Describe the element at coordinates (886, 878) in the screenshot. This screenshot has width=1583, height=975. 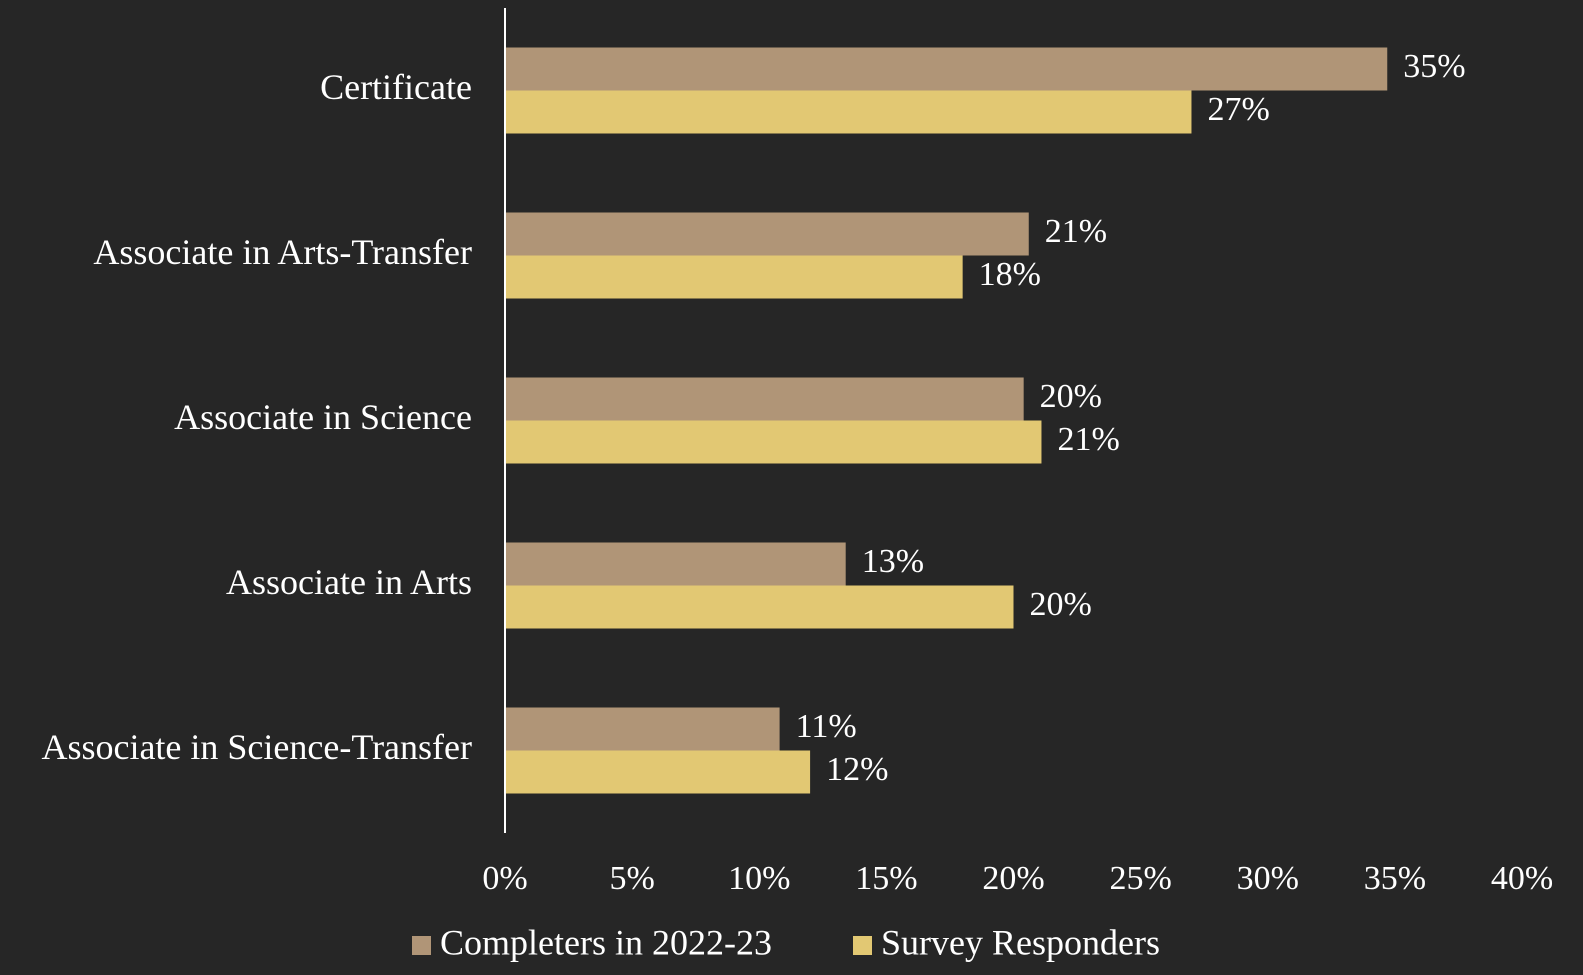
I see `x-tick-label: 15%` at that location.